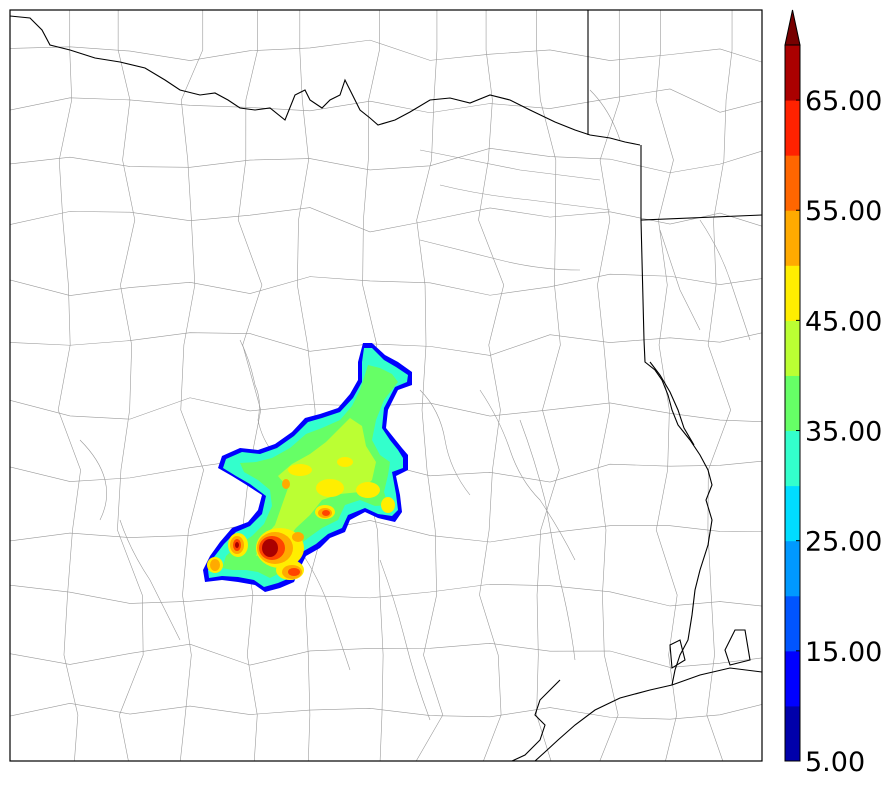  I want to click on shaded-field, so click(307, 467).